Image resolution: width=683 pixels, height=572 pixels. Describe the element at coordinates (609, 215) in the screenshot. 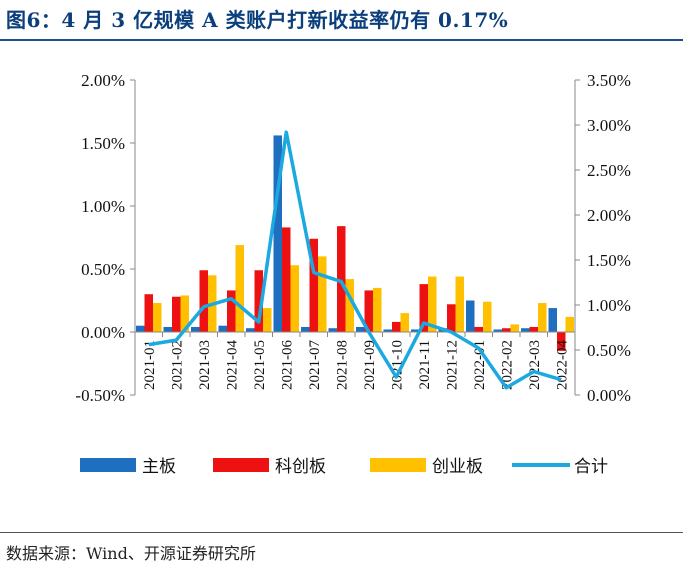

I see `right-tick-label: 2.00%` at that location.